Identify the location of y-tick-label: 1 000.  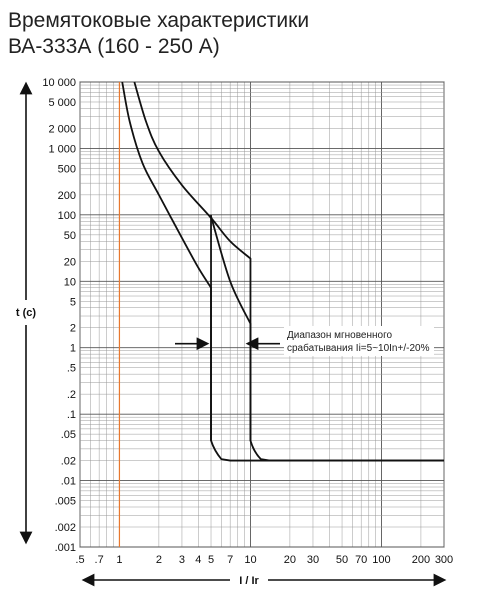
(62, 149).